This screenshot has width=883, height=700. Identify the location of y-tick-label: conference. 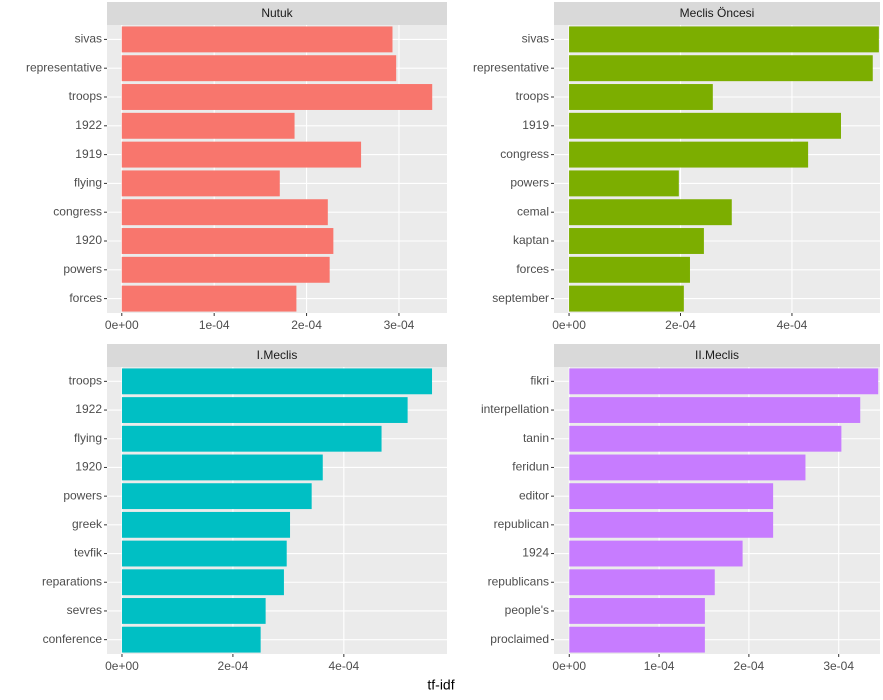
(73, 639).